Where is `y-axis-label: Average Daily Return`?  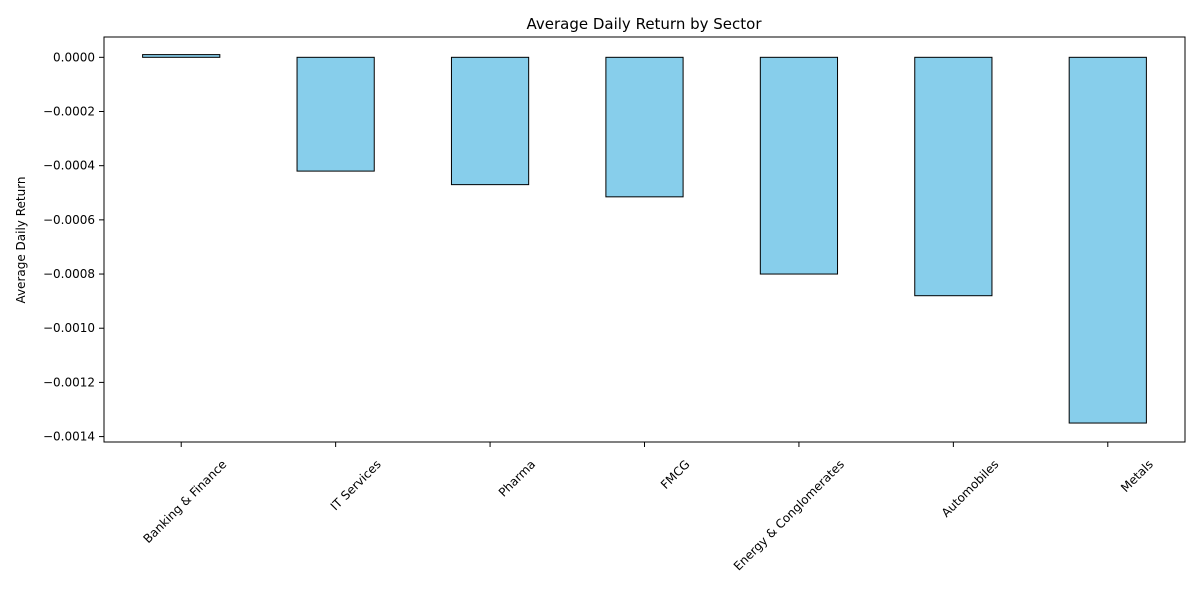
y-axis-label: Average Daily Return is located at coordinates (21, 239).